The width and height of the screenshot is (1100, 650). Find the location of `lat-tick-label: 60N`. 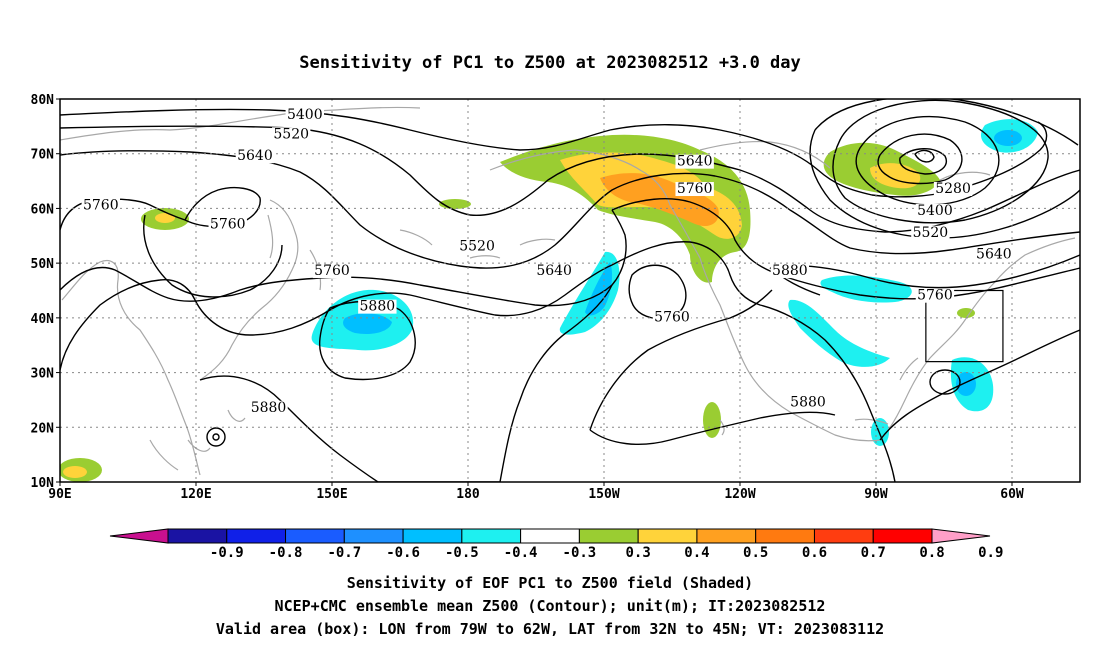

lat-tick-label: 60N is located at coordinates (43, 209).